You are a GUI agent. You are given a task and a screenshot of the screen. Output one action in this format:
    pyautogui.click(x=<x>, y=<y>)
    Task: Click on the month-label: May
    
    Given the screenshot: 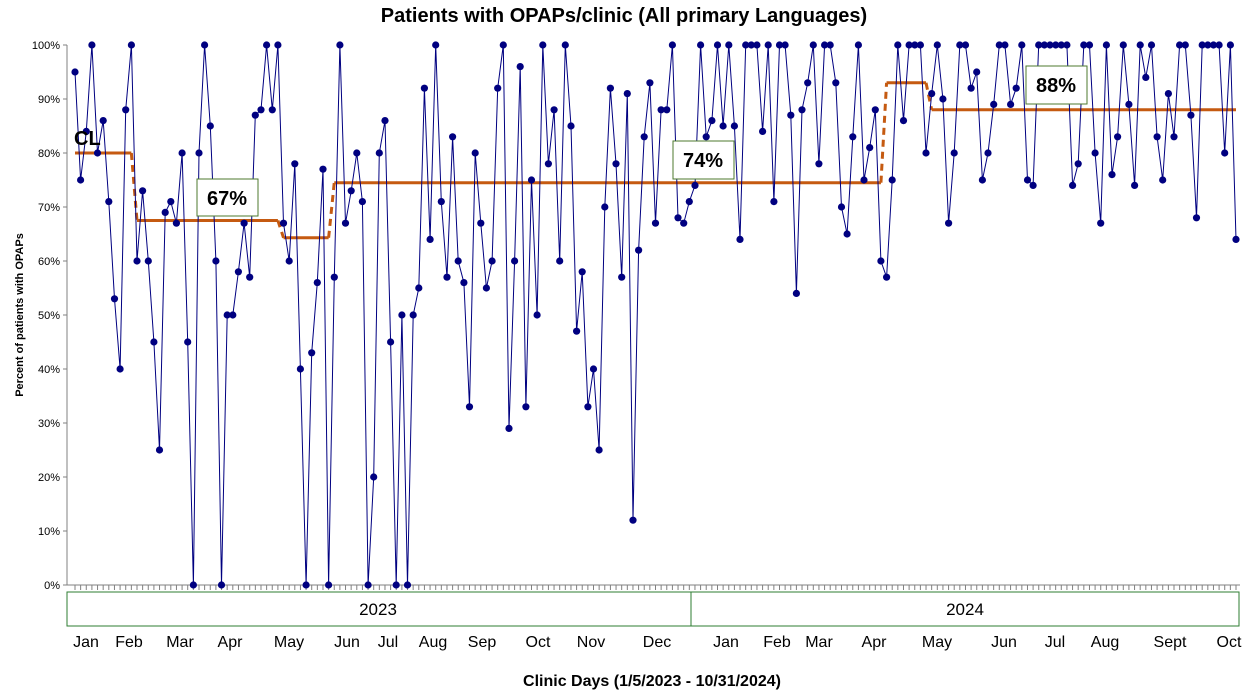 What is the action you would take?
    pyautogui.click(x=289, y=642)
    